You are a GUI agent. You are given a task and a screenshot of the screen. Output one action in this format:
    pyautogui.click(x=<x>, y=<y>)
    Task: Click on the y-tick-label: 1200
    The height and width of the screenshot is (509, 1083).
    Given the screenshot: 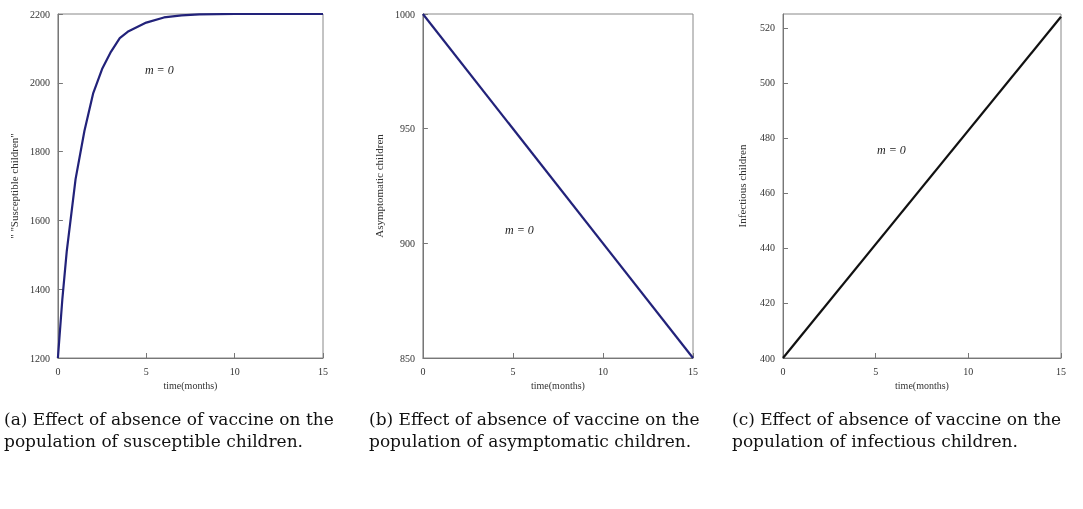 What is the action you would take?
    pyautogui.click(x=39, y=358)
    